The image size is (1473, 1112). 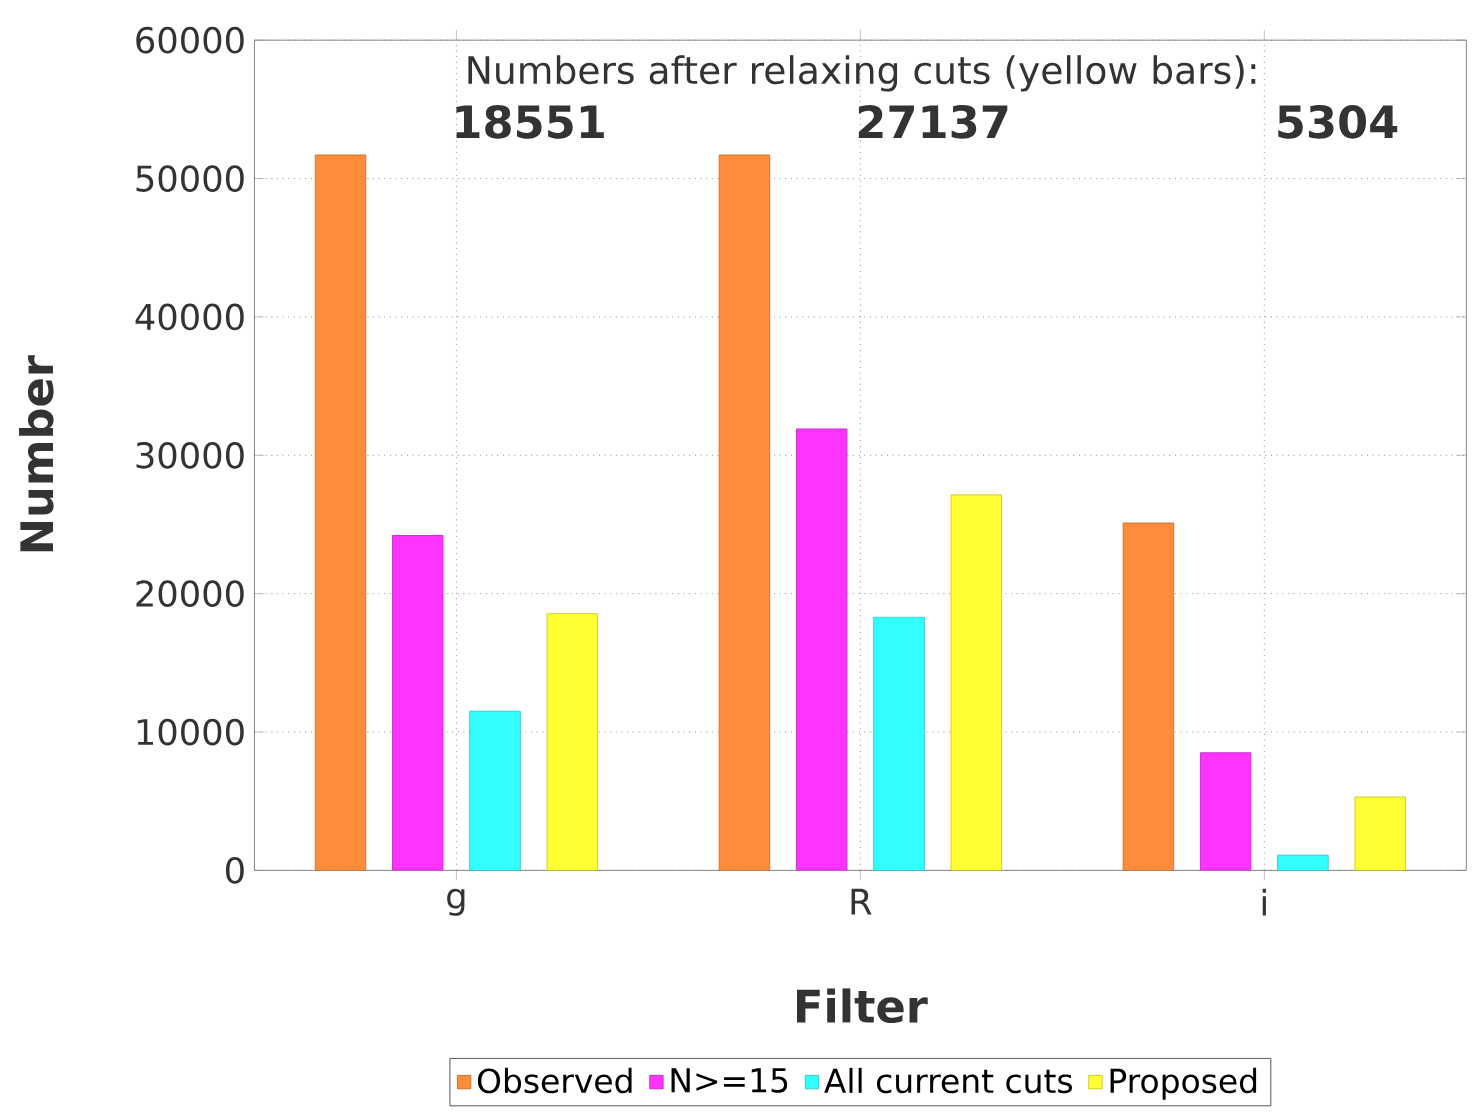 I want to click on legend-label: All current cuts, so click(x=948, y=1080).